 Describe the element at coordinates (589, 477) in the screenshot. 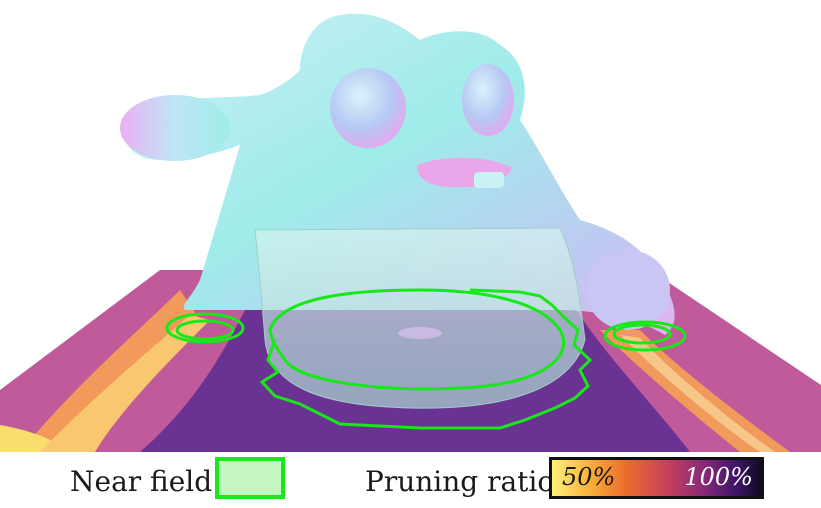

I see `colorbar-min-label: 50%` at that location.